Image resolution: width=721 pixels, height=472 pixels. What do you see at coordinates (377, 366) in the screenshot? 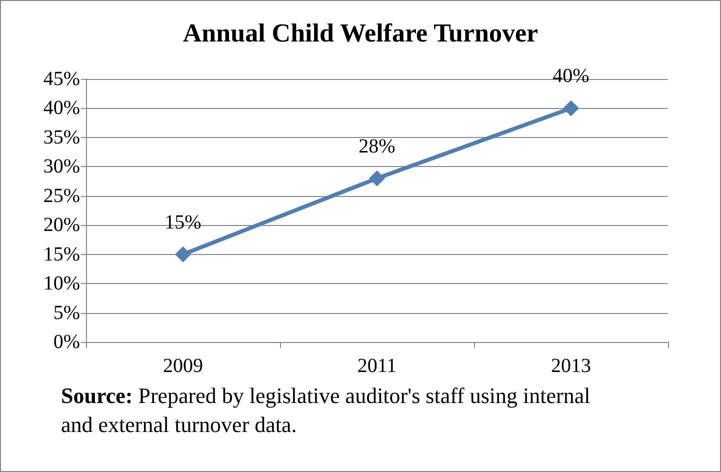
I see `x-tick-label: 2011` at bounding box center [377, 366].